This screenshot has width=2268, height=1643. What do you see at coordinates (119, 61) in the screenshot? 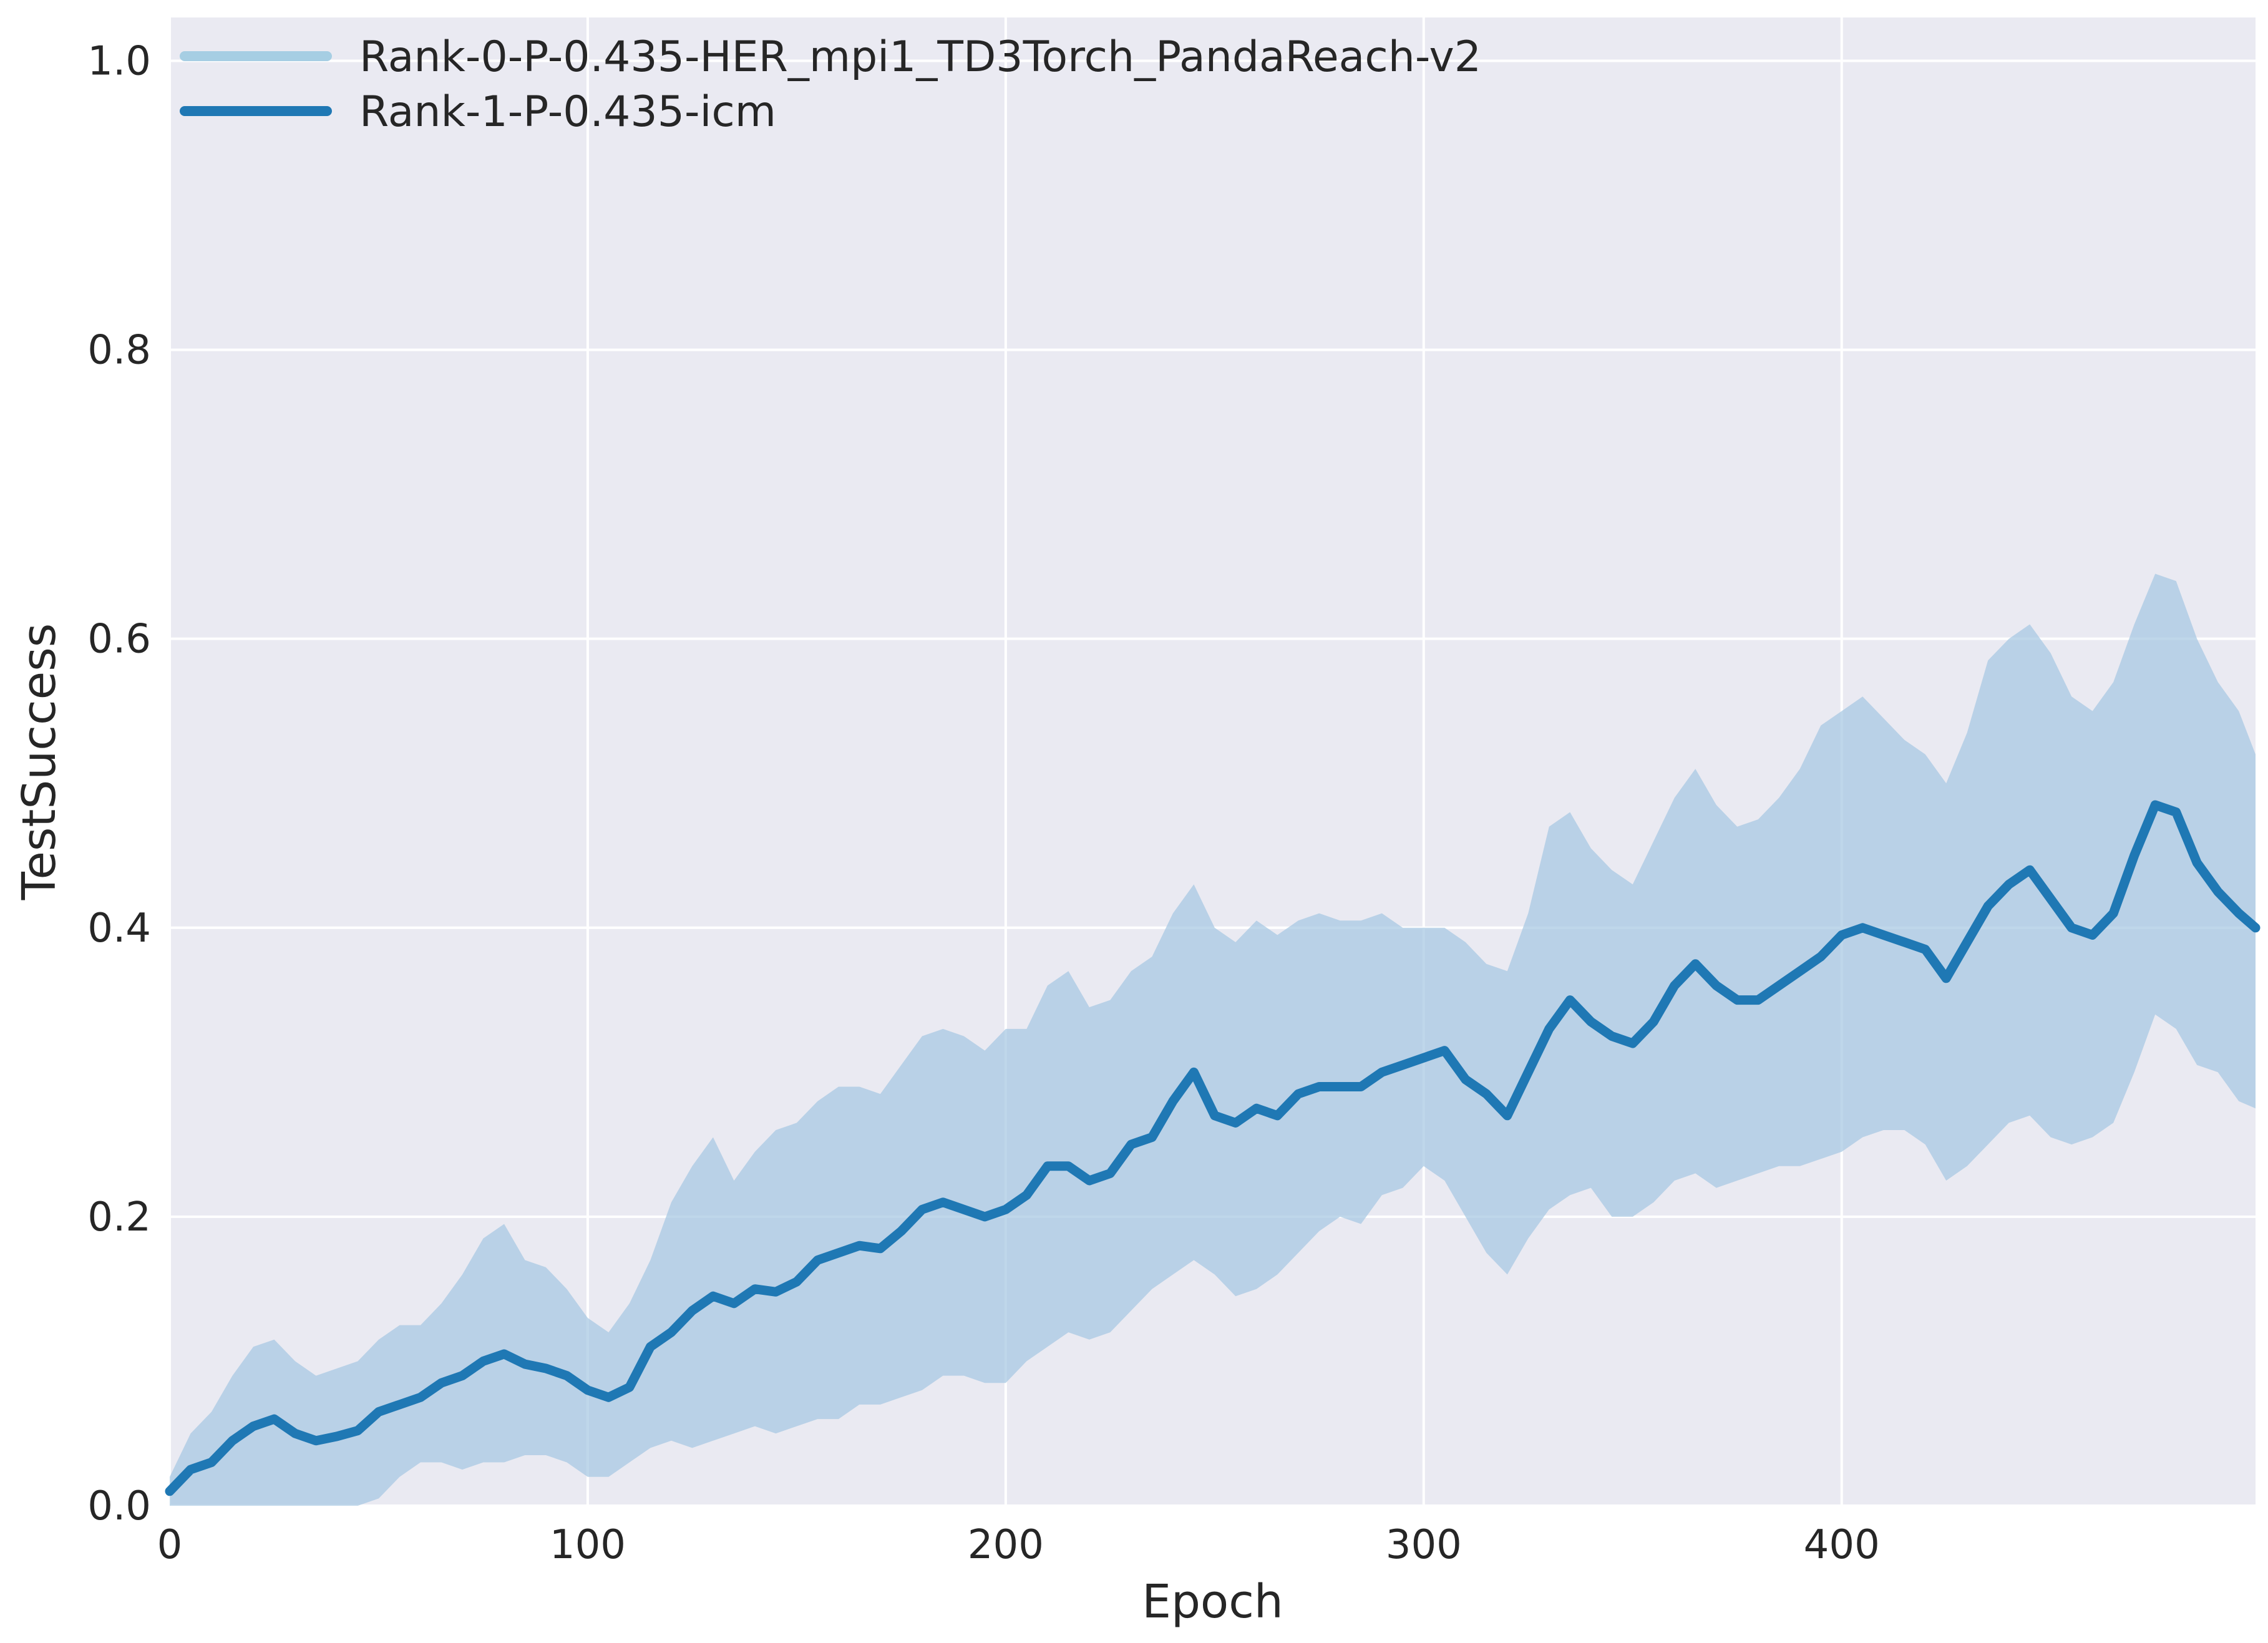
I see `y-tick-label: 1.0` at bounding box center [119, 61].